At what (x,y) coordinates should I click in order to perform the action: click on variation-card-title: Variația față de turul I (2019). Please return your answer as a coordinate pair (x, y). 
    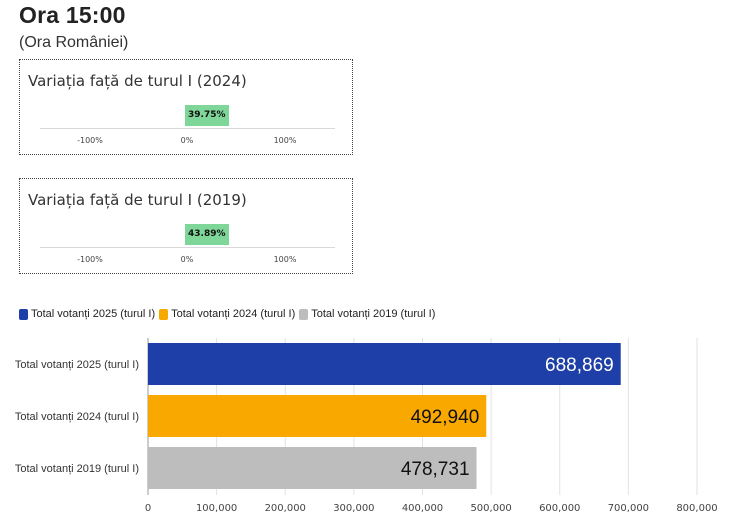
    Looking at the image, I should click on (137, 200).